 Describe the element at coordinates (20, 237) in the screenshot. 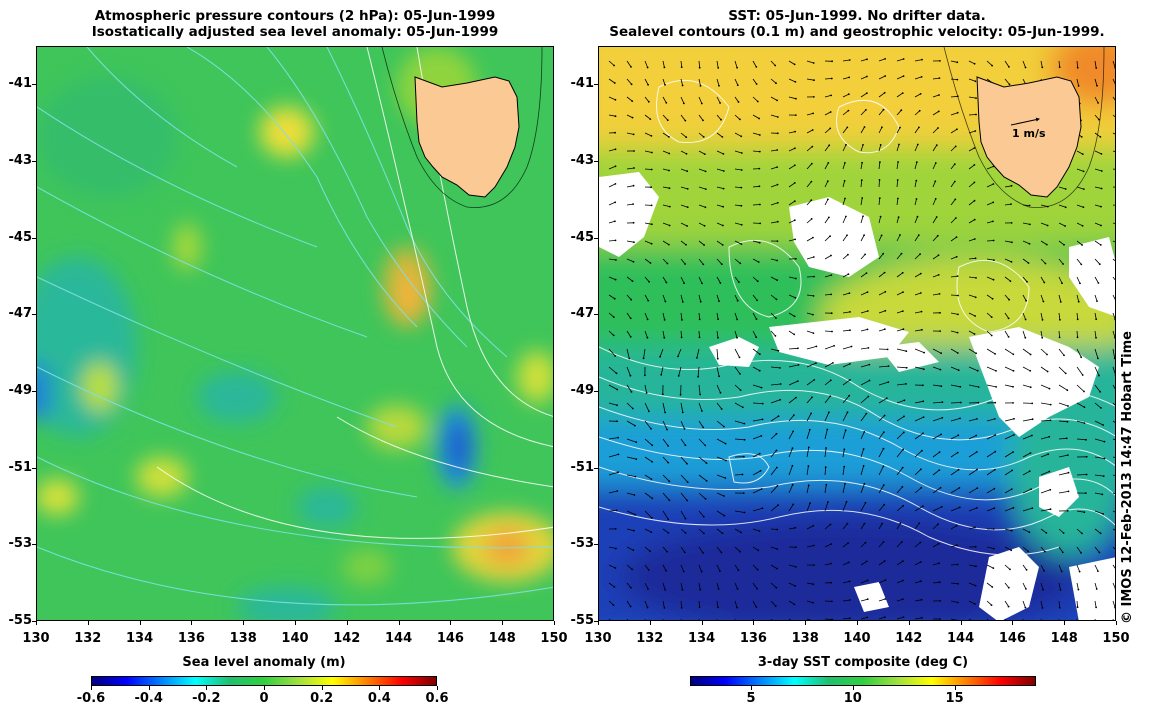

I see `left-lat-tick-label: -45` at that location.